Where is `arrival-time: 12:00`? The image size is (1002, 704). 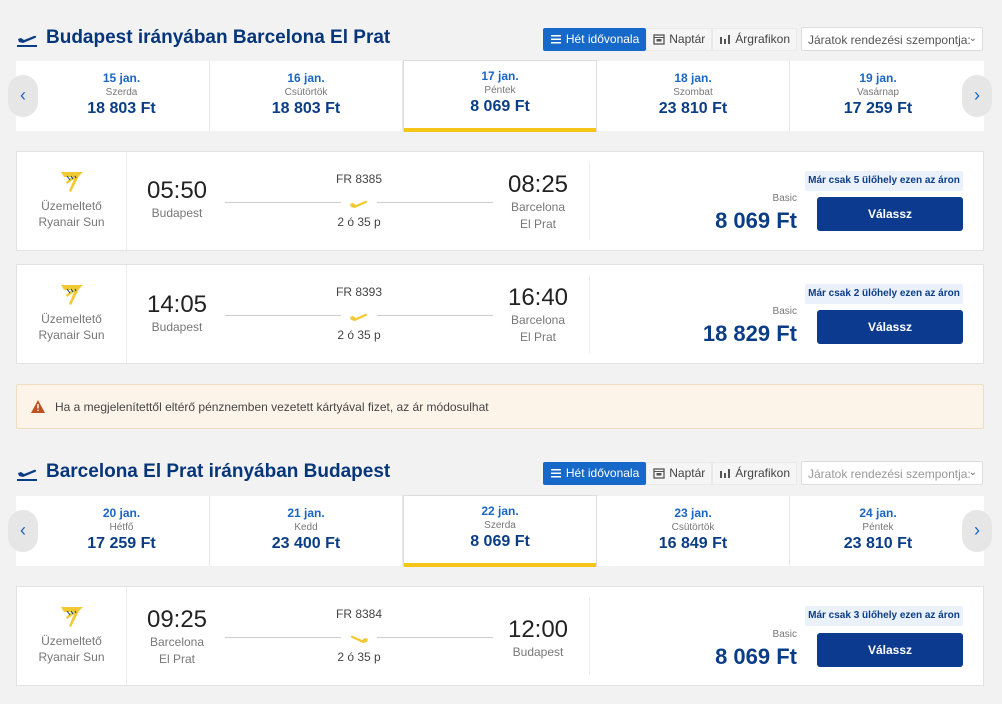
arrival-time: 12:00 is located at coordinates (538, 629).